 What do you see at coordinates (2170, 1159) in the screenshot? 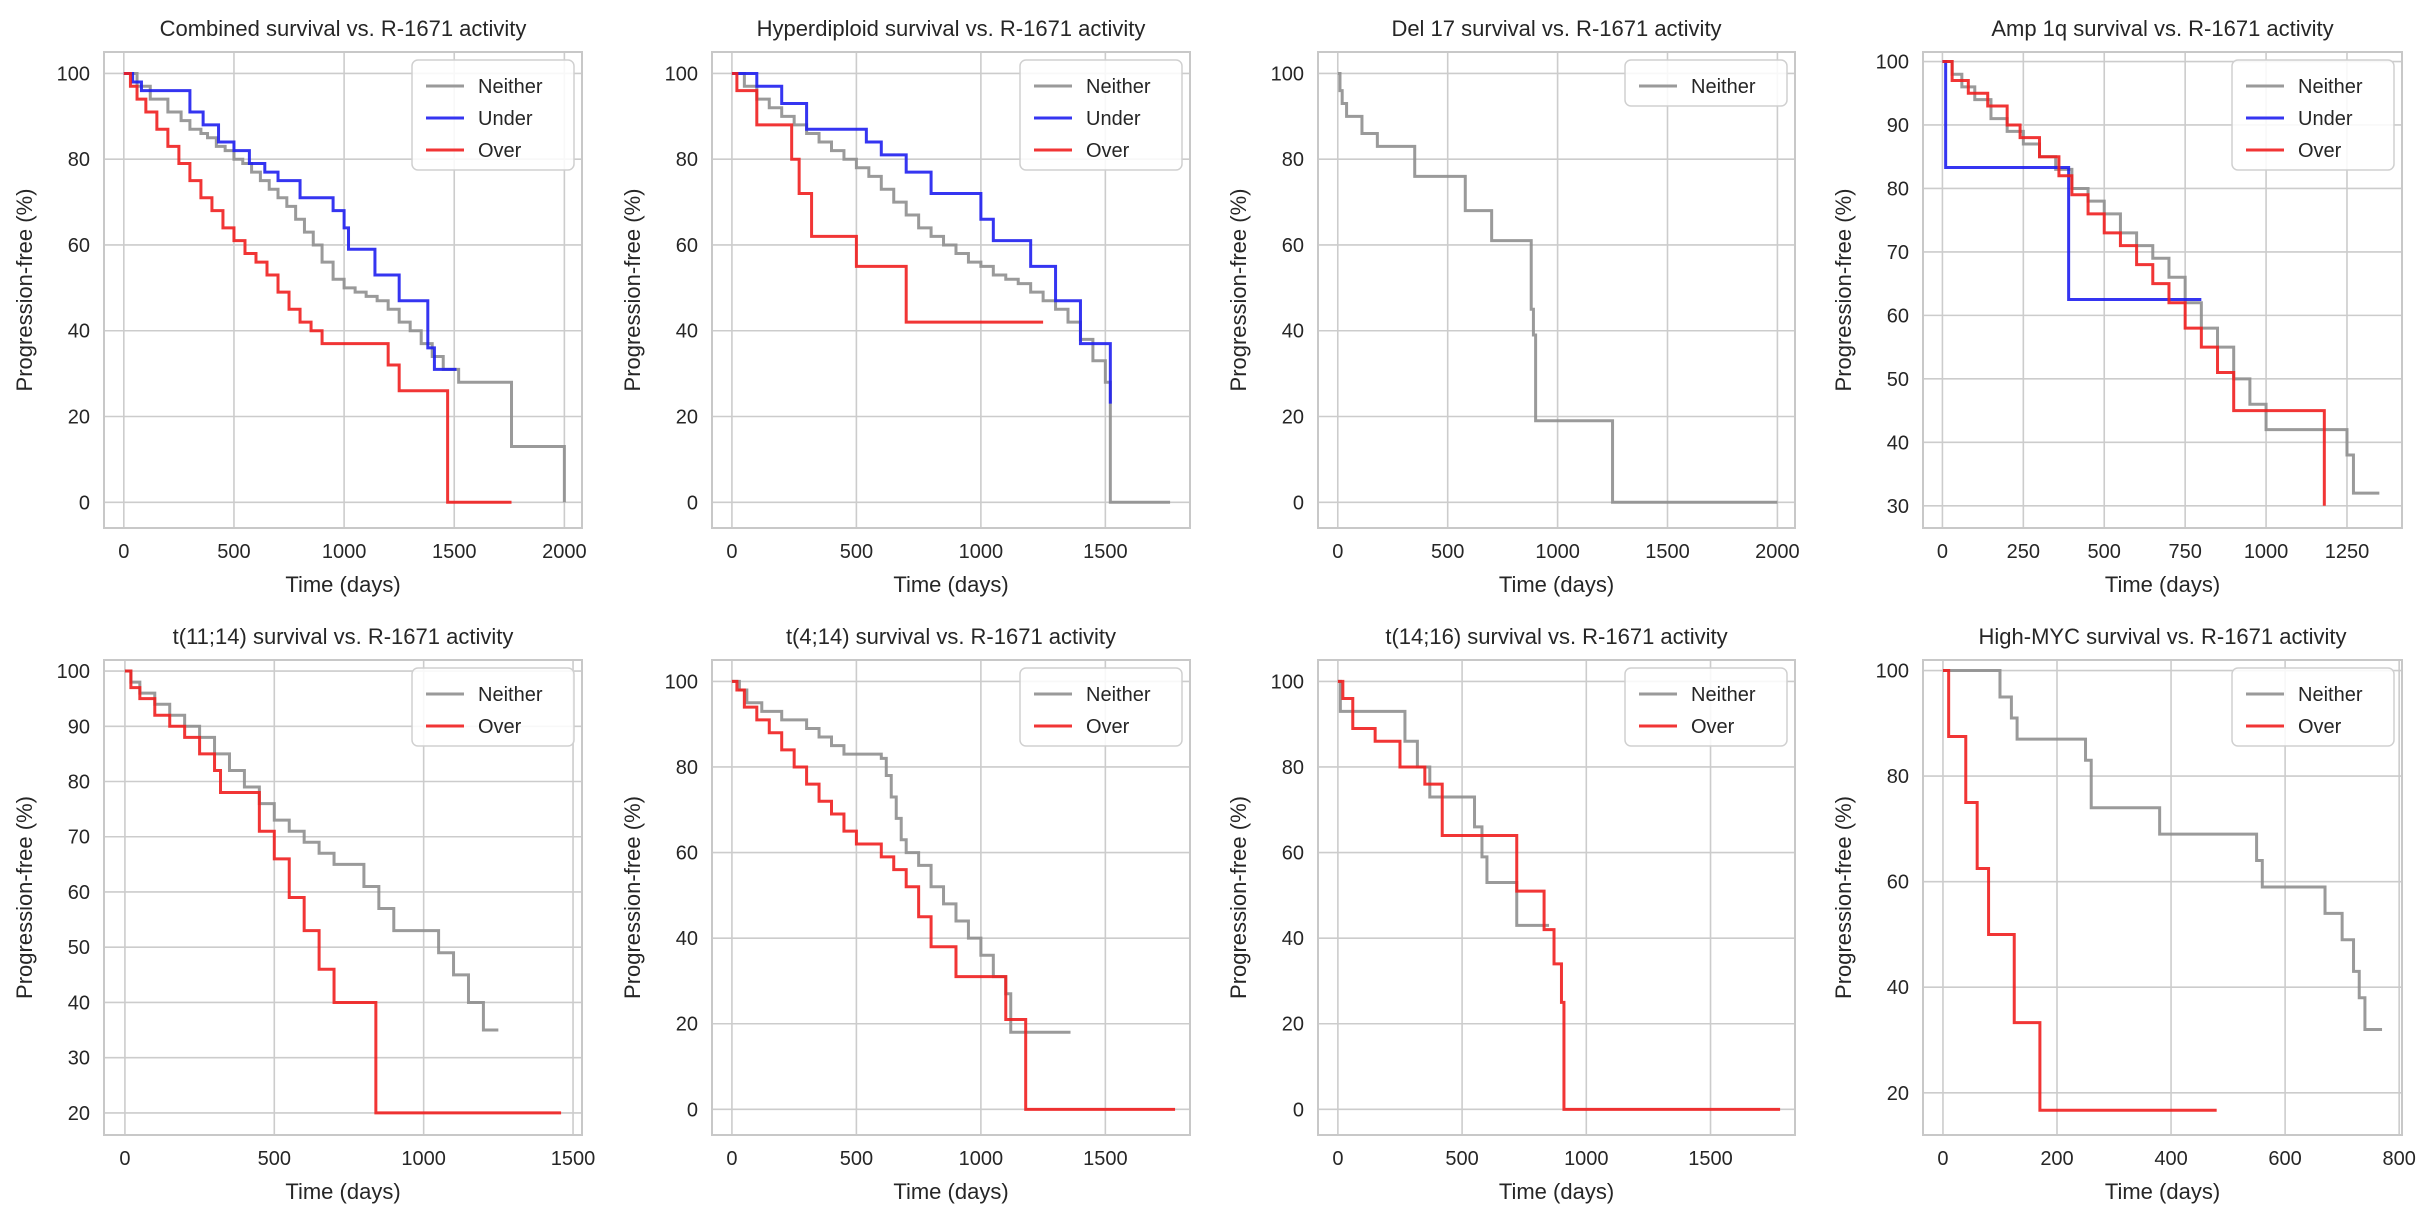
I see `x-tick-label: 400` at bounding box center [2170, 1159].